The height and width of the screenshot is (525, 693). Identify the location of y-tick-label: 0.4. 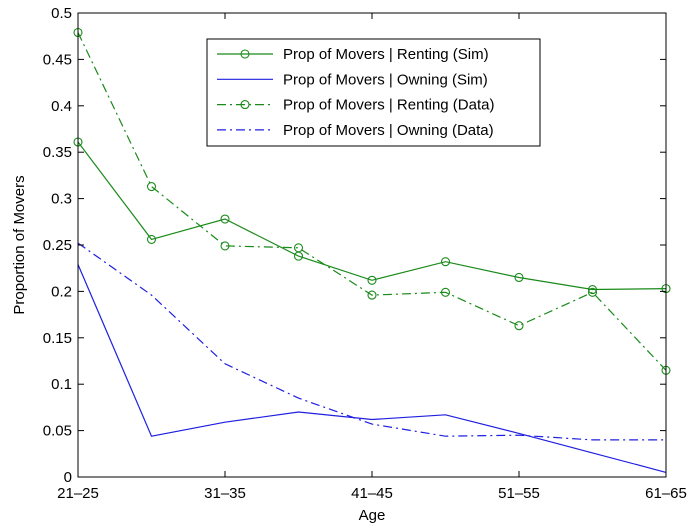
(61, 106).